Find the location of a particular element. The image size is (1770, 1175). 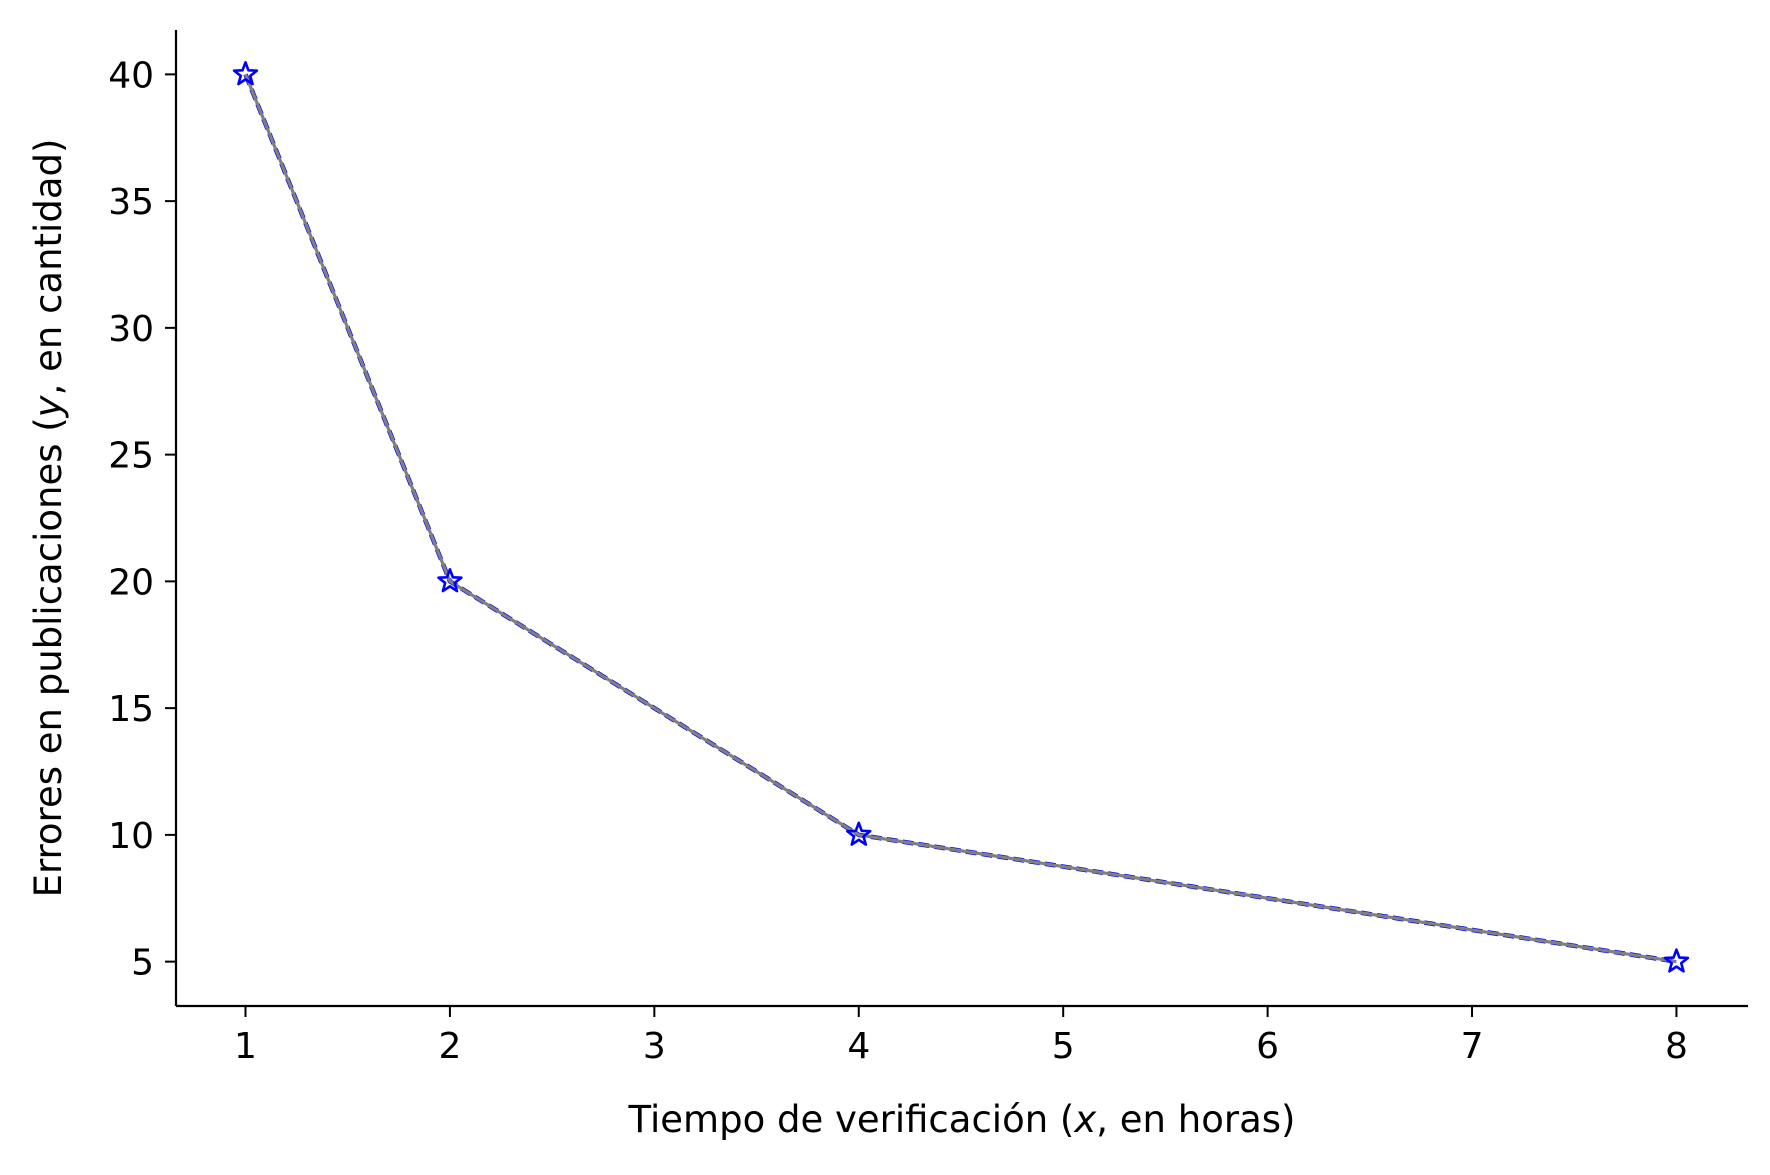

x-ticks: 1 2 3 4 5 6 7 8 is located at coordinates (961, 1036).